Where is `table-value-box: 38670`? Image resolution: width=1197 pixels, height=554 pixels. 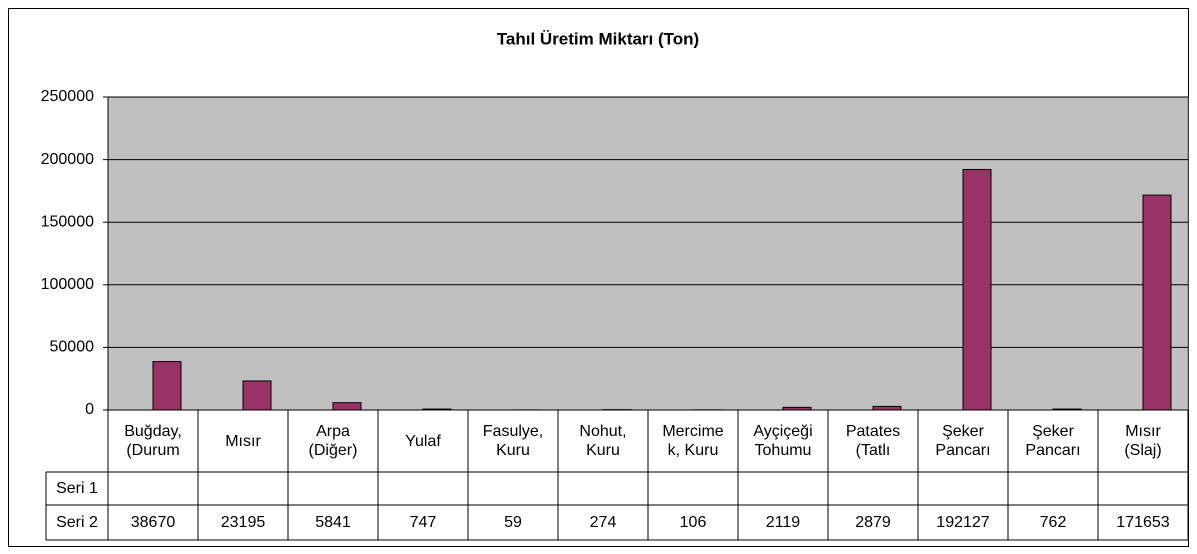 table-value-box: 38670 is located at coordinates (153, 522).